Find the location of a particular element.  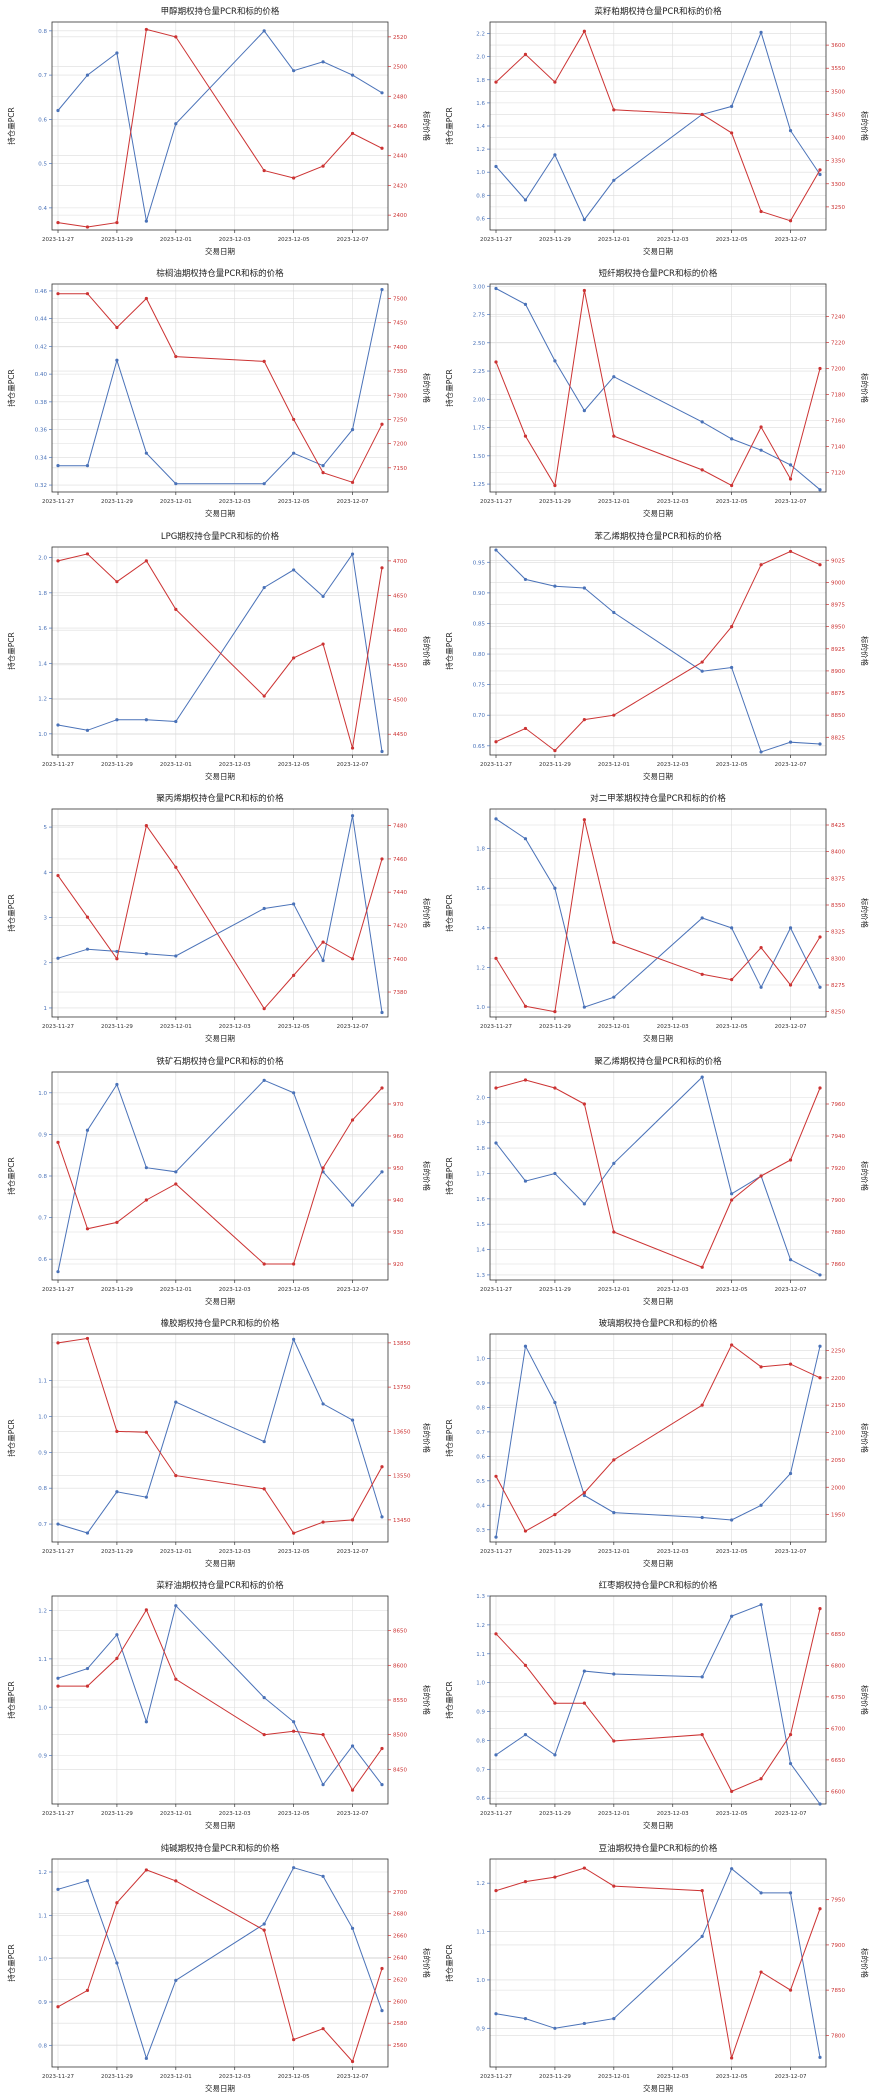

y2-tick-label: 7250 is located at coordinates (400, 421).